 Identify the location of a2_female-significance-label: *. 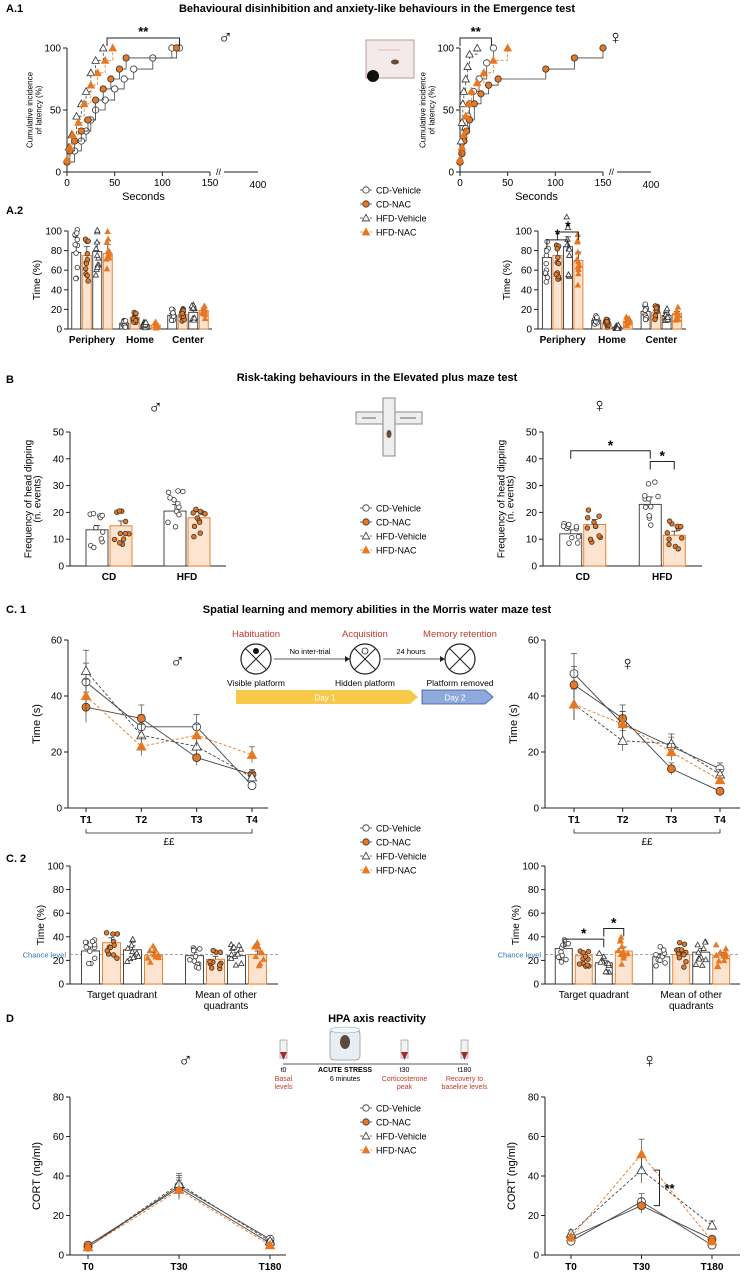
(568, 226).